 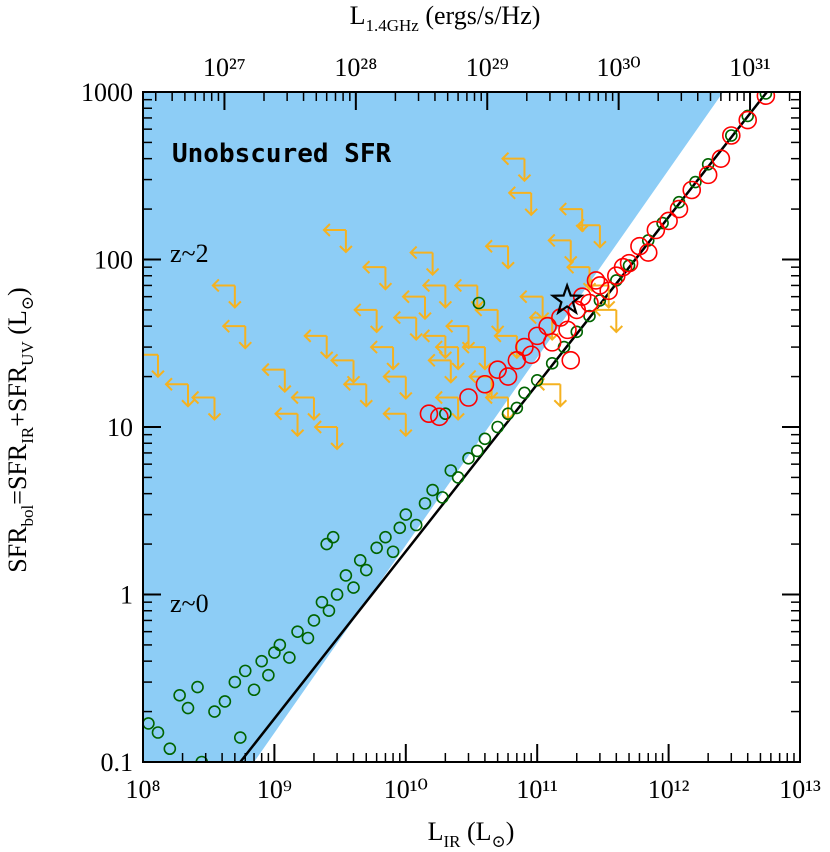 I want to click on y-axis-label-part: UV, so click(x=27, y=353).